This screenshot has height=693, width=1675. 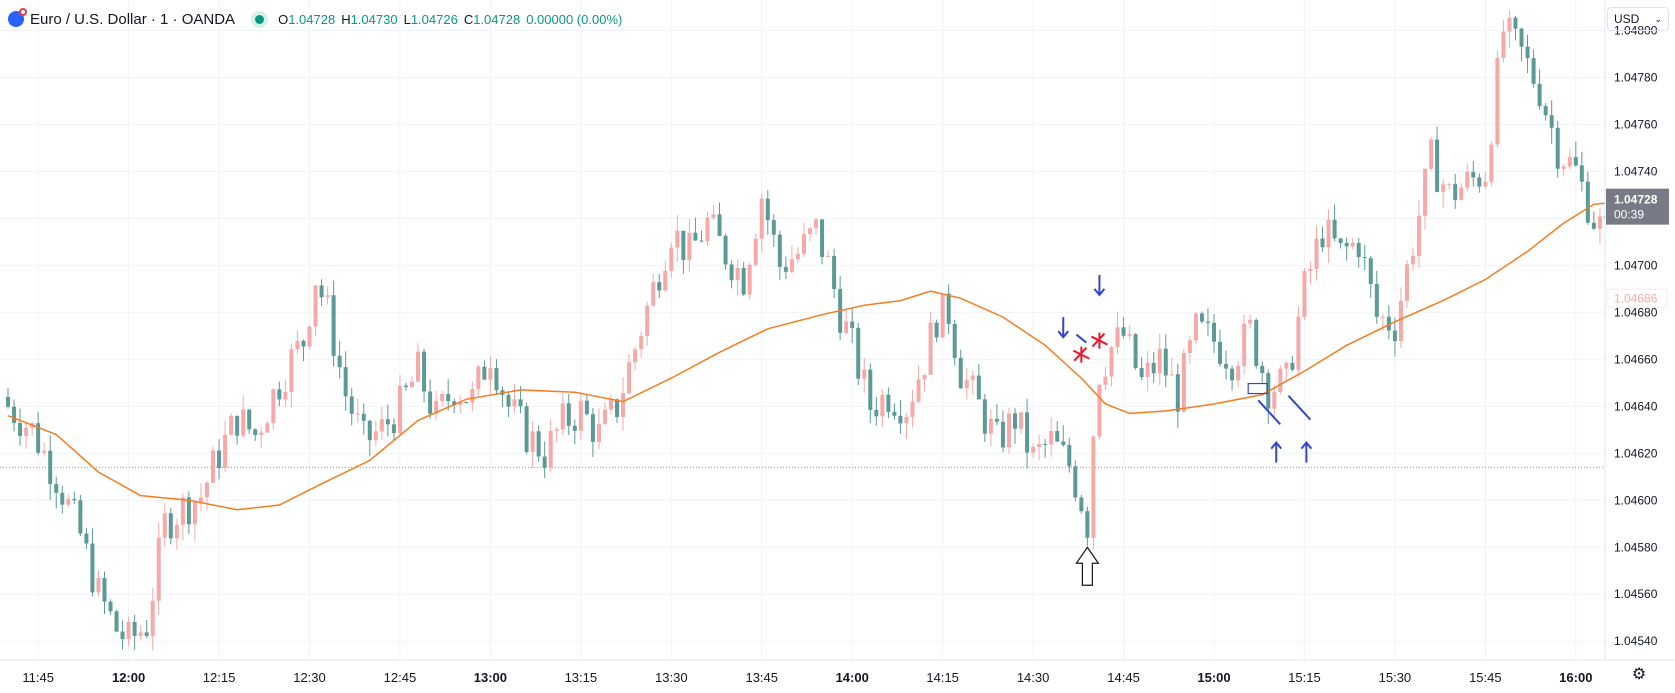 What do you see at coordinates (761, 677) in the screenshot?
I see `x-tick-label: 13:45` at bounding box center [761, 677].